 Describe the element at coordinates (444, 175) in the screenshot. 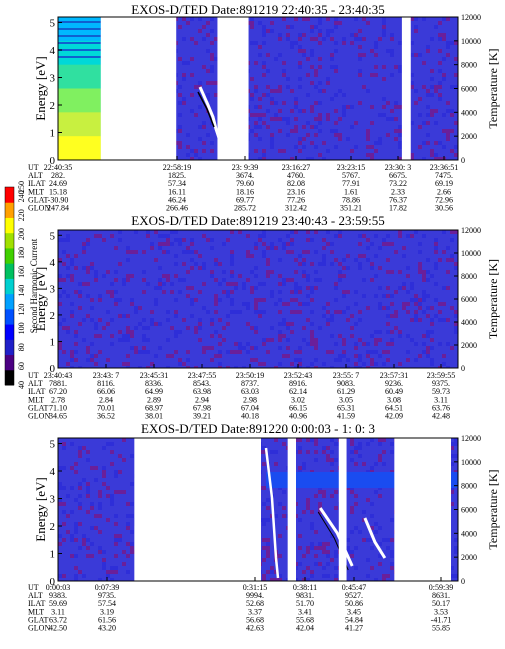

I see `ephemeris-cell: 7475.` at that location.